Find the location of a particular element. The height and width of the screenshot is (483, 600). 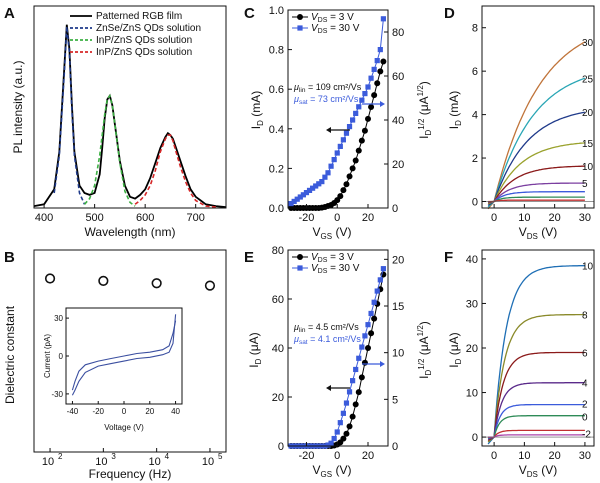

panel-e-y-label: ID (μA) is located at coordinates (255, 349).